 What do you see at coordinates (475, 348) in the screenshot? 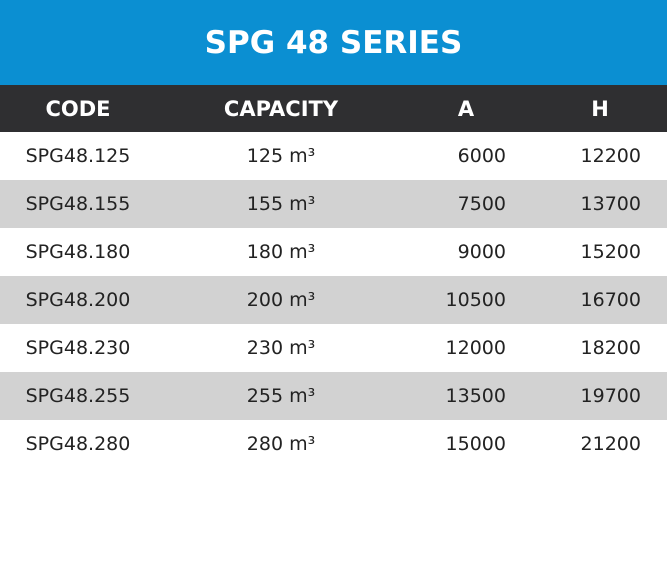
I see `table-cell: 12000` at bounding box center [475, 348].